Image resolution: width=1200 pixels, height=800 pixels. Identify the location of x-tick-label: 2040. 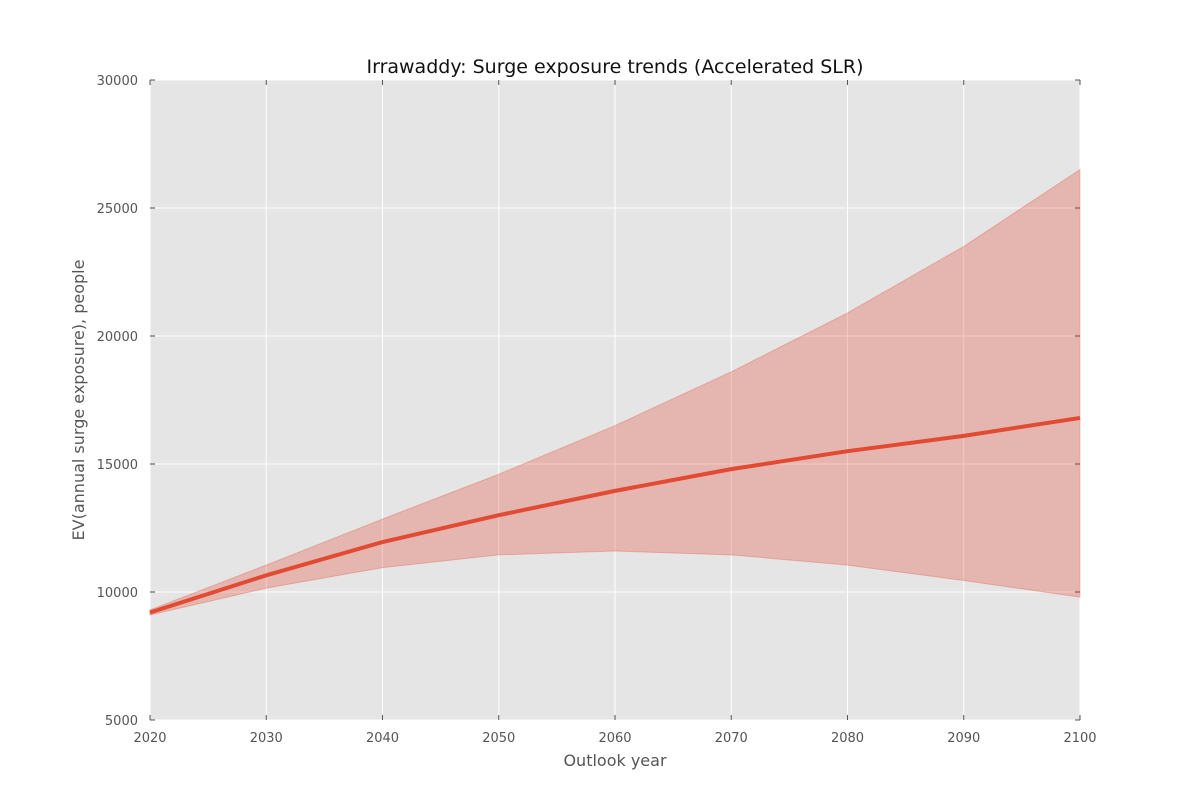
(382, 738).